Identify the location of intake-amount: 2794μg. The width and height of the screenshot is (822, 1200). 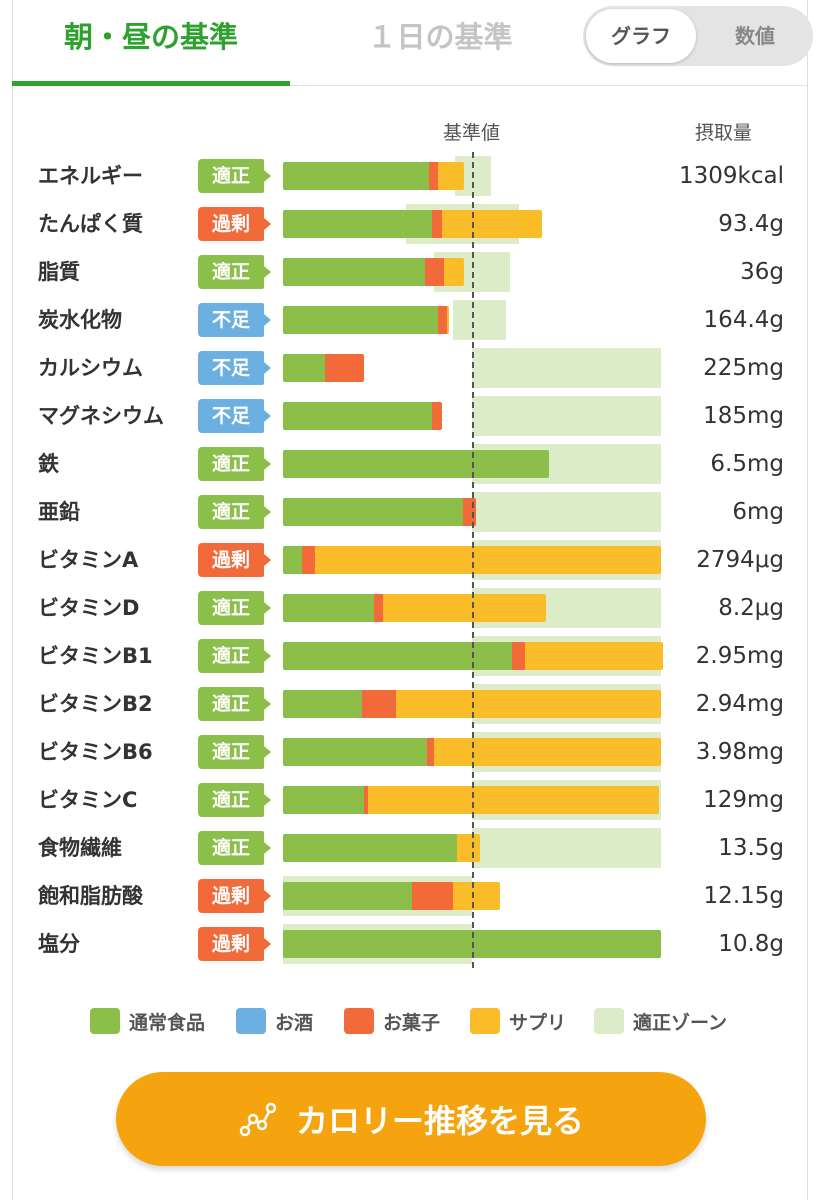
(740, 560).